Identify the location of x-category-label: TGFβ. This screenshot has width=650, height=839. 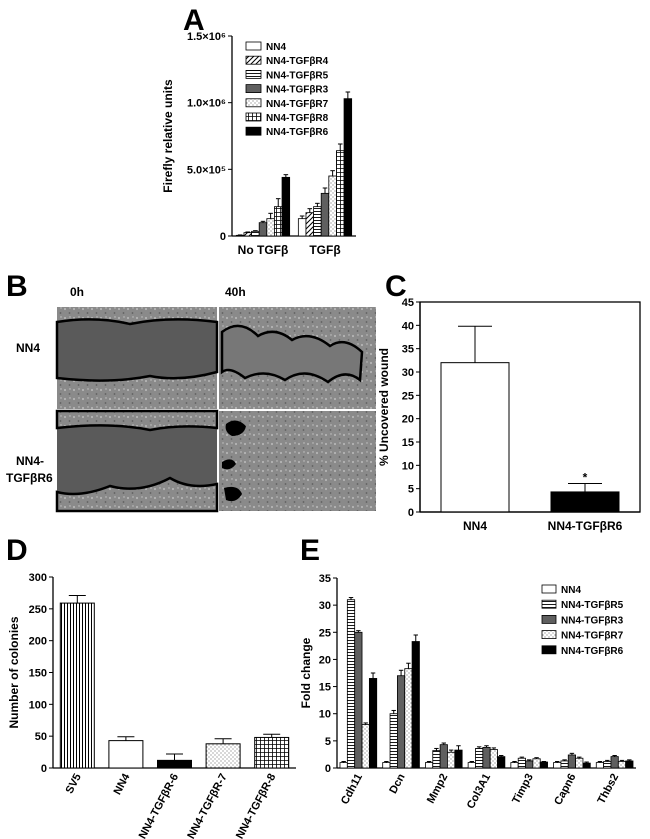
(324, 250).